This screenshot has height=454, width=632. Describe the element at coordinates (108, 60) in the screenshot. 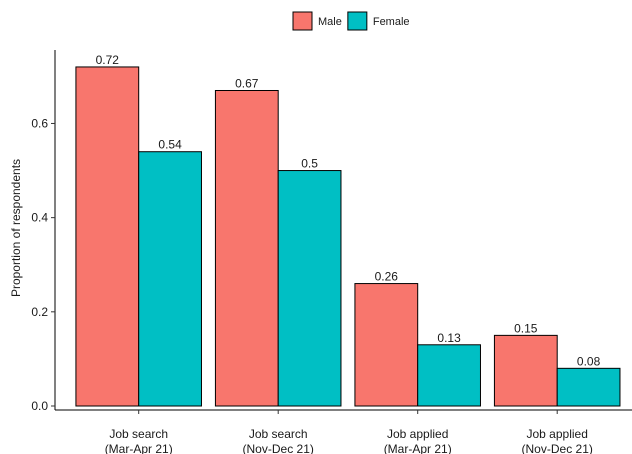

I see `value-label: 0.72` at that location.